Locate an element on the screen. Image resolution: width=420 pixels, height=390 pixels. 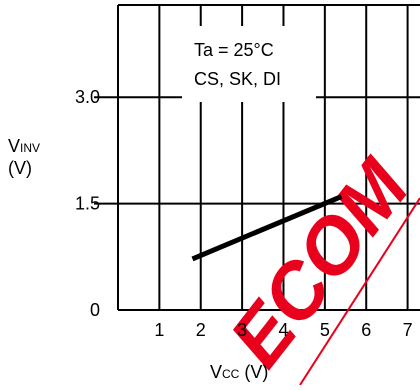
y-tick-label-1.5: 1.5 is located at coordinates (87, 204).